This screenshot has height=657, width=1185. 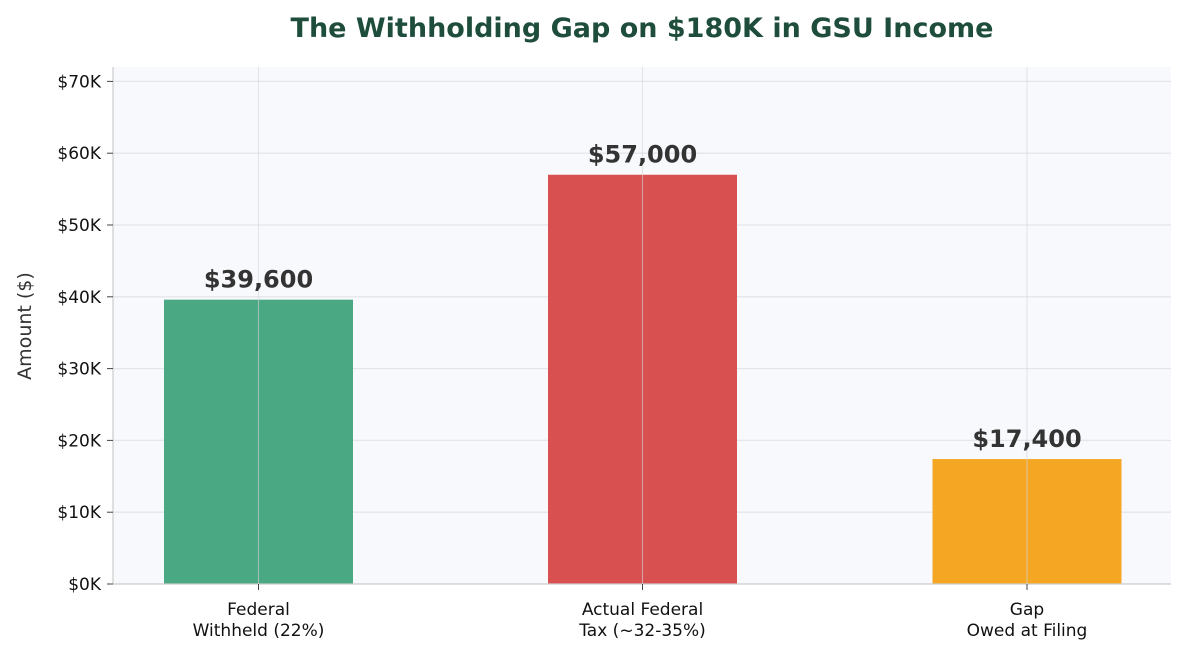 I want to click on x-tick-label: Actual Federal, so click(x=642, y=610).